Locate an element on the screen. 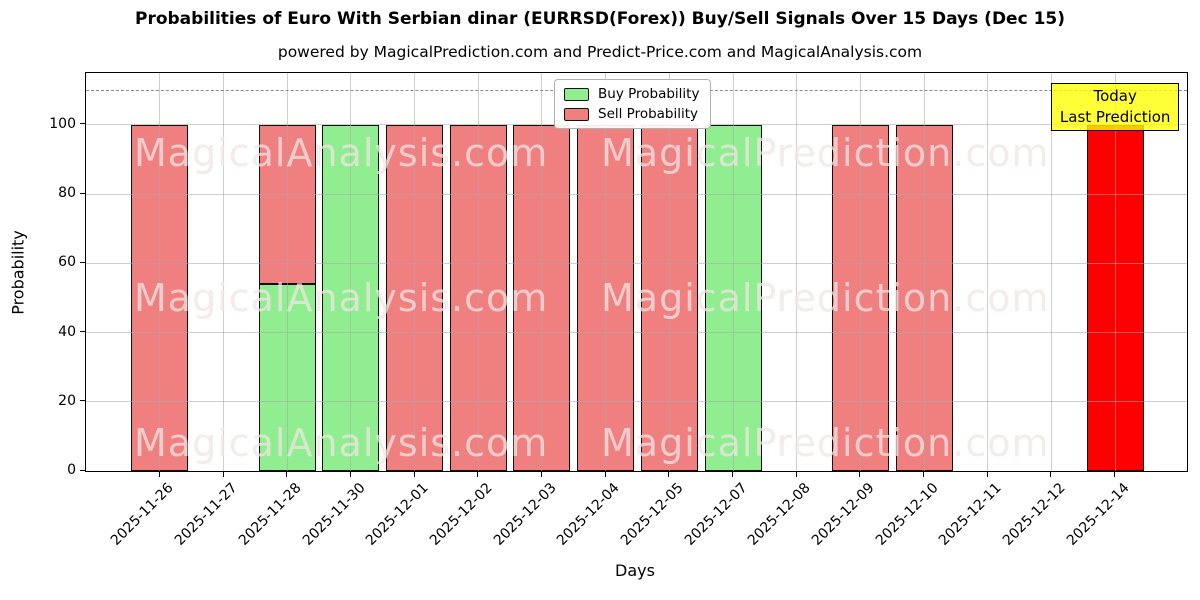  y-tick-label: 40 is located at coordinates (67, 331).